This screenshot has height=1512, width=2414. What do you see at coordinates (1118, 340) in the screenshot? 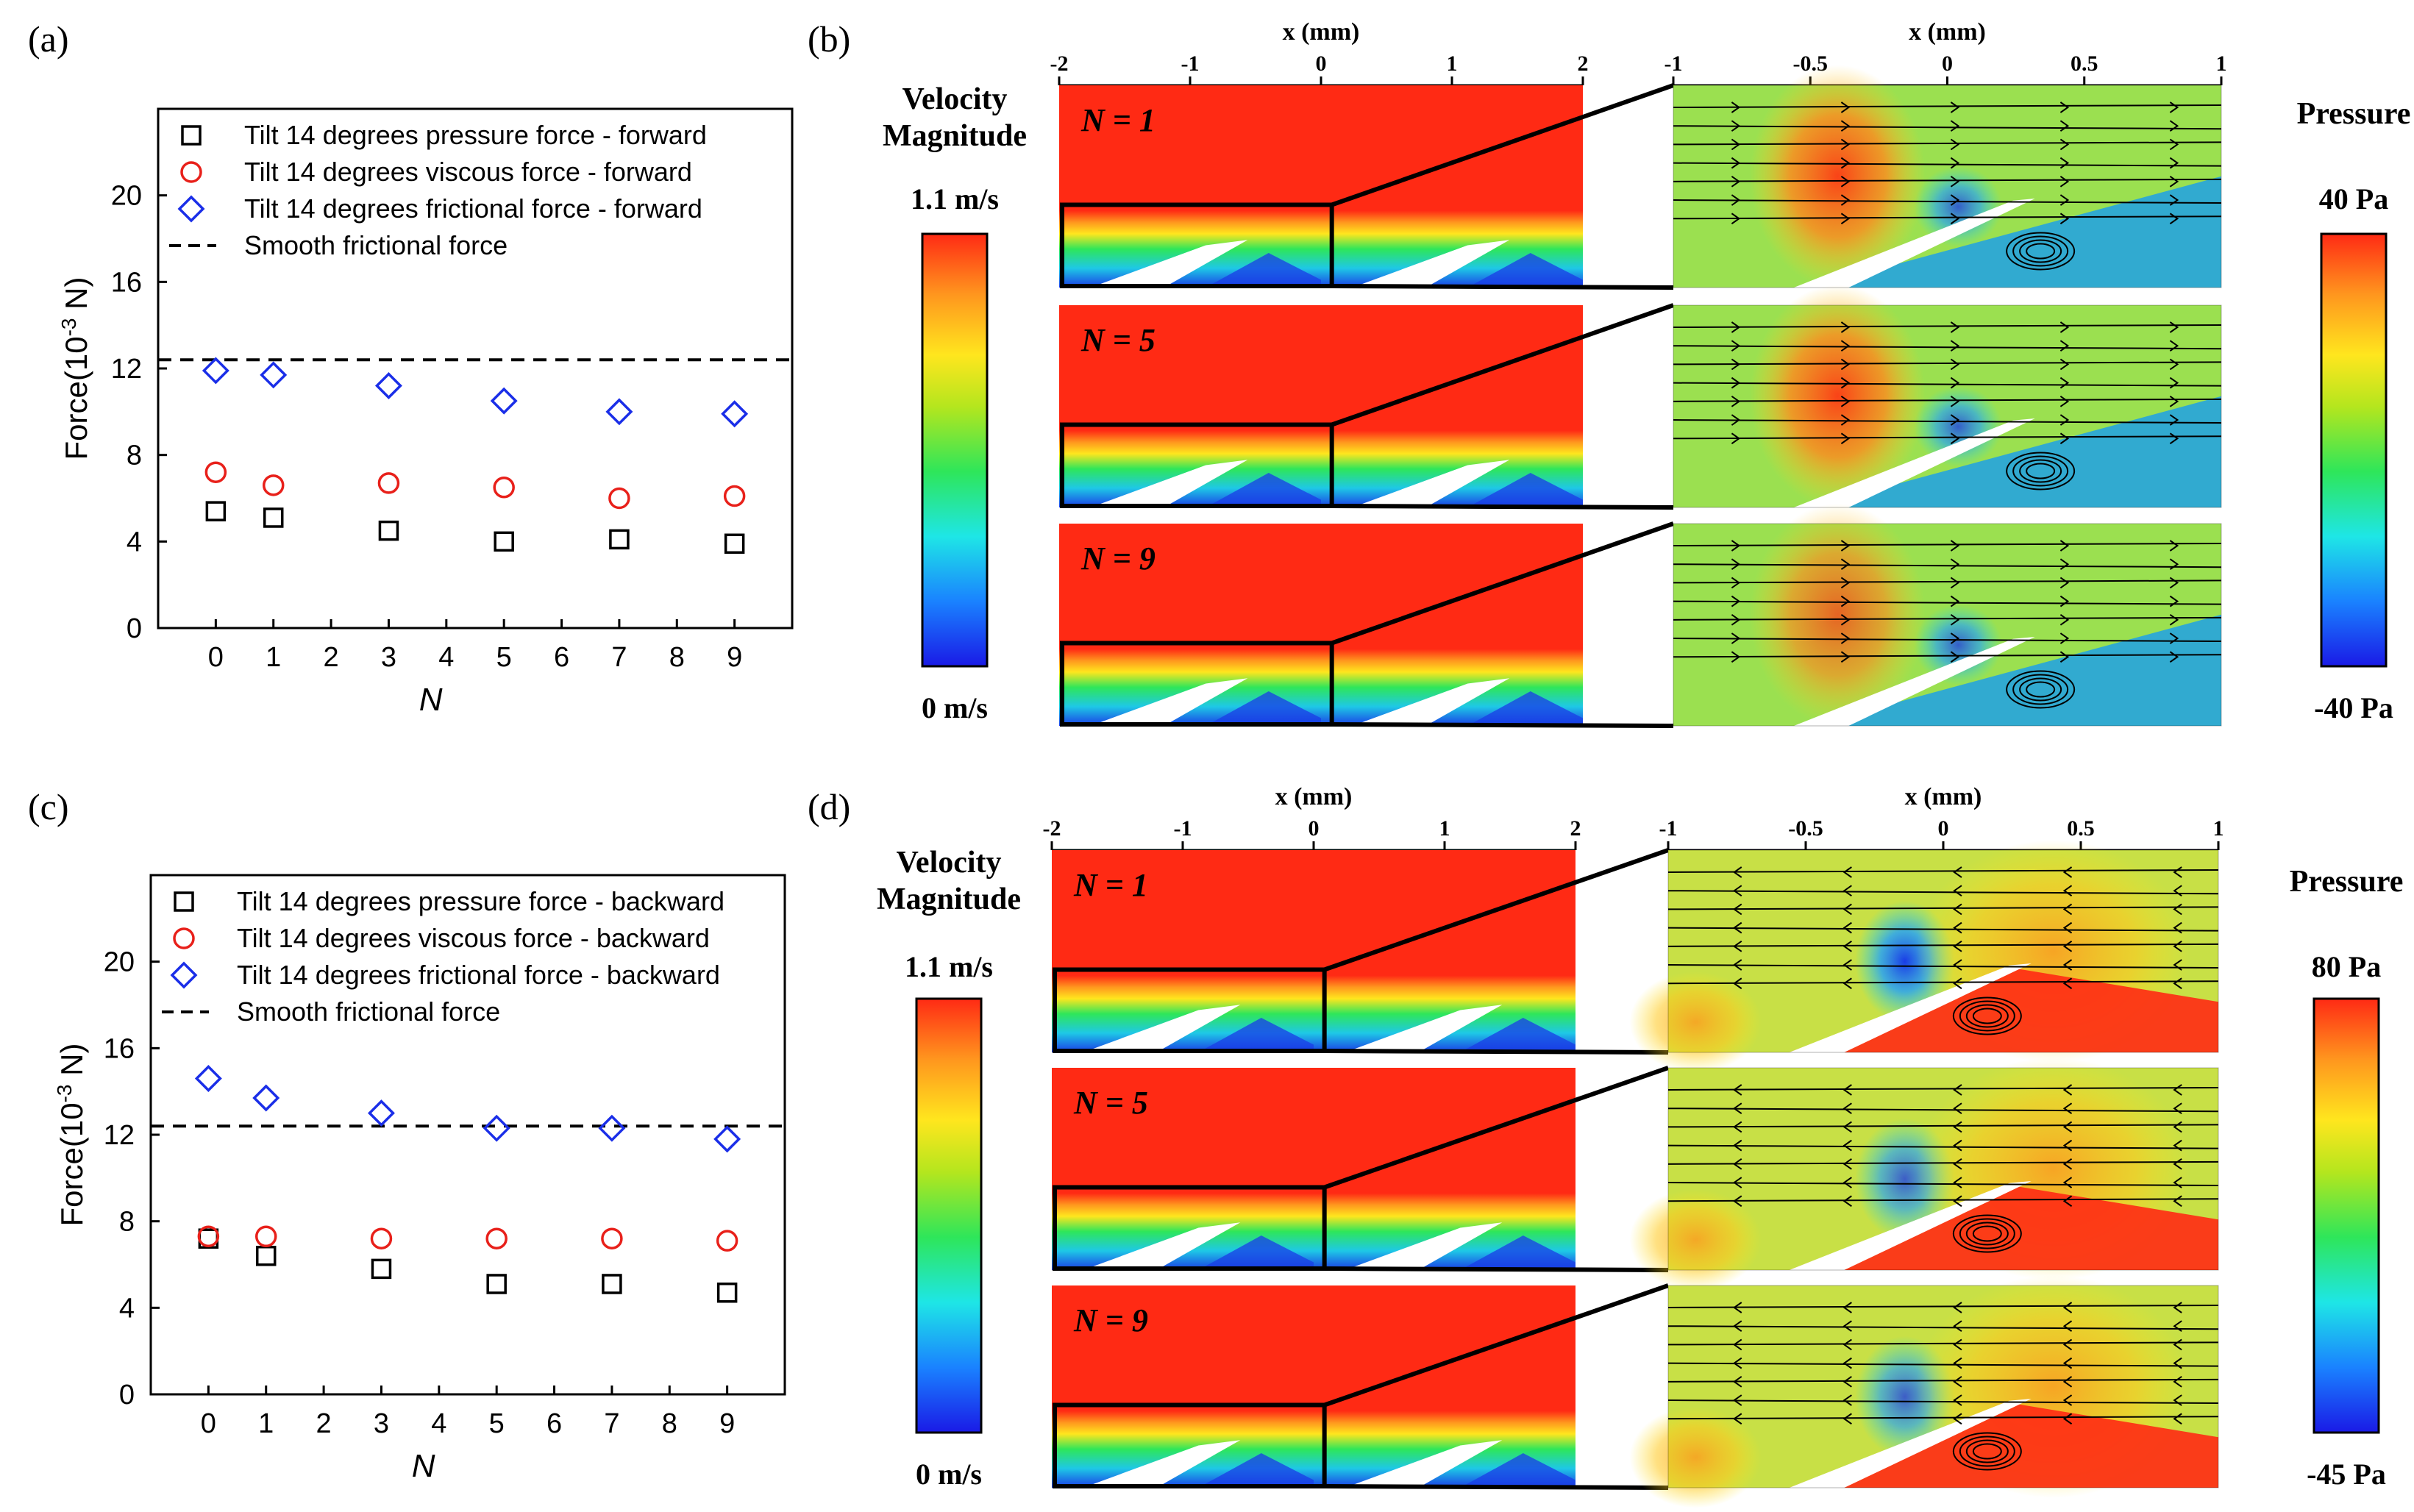
I see `row-label: N = 5` at bounding box center [1118, 340].